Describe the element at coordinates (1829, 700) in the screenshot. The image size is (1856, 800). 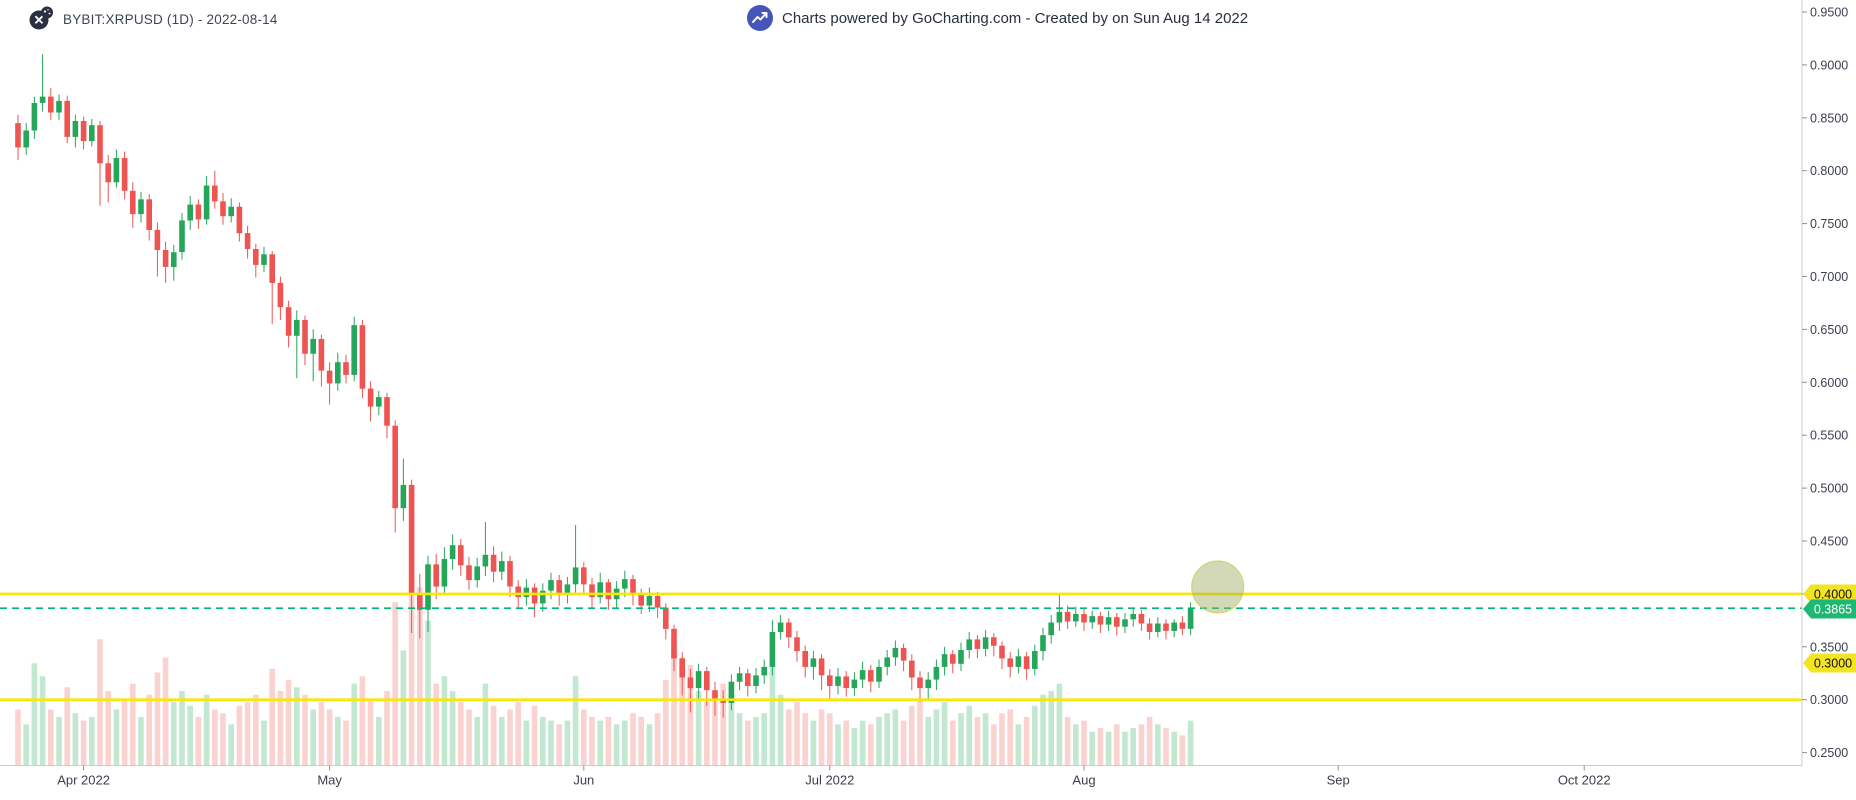
I see `price-tick-label: 0.3000` at that location.